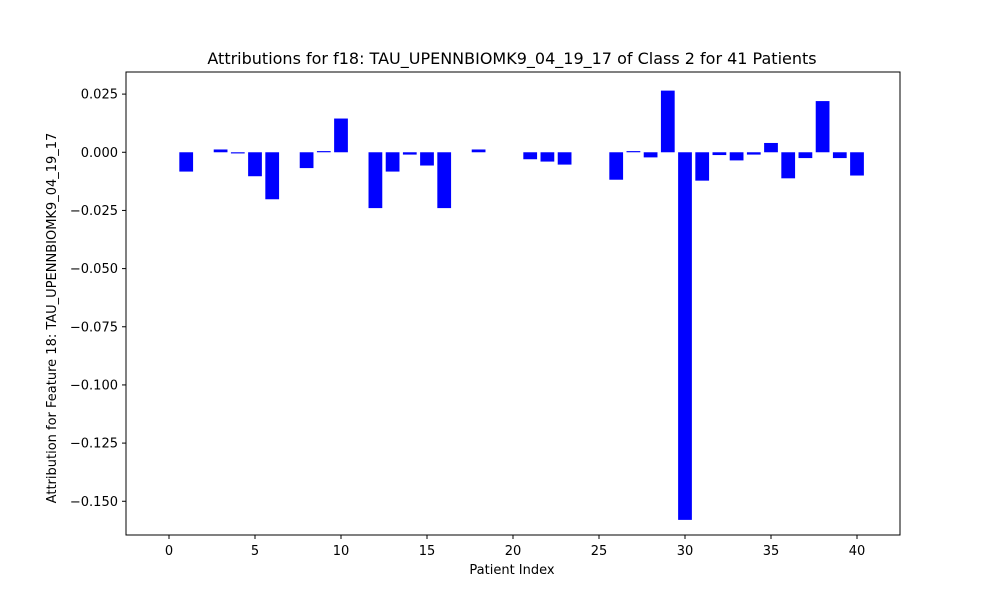 The height and width of the screenshot is (600, 1000). What do you see at coordinates (99, 153) in the screenshot?
I see `y-tick-label: 0.000` at bounding box center [99, 153].